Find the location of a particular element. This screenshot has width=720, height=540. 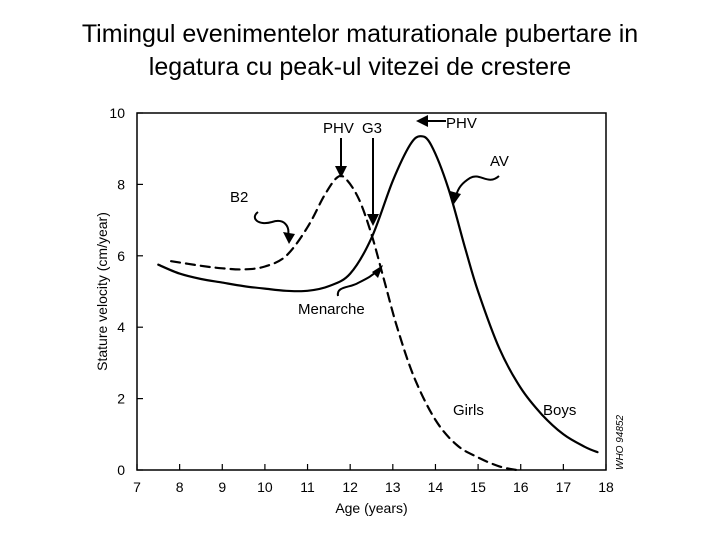

b2-label: B2 is located at coordinates (239, 197).